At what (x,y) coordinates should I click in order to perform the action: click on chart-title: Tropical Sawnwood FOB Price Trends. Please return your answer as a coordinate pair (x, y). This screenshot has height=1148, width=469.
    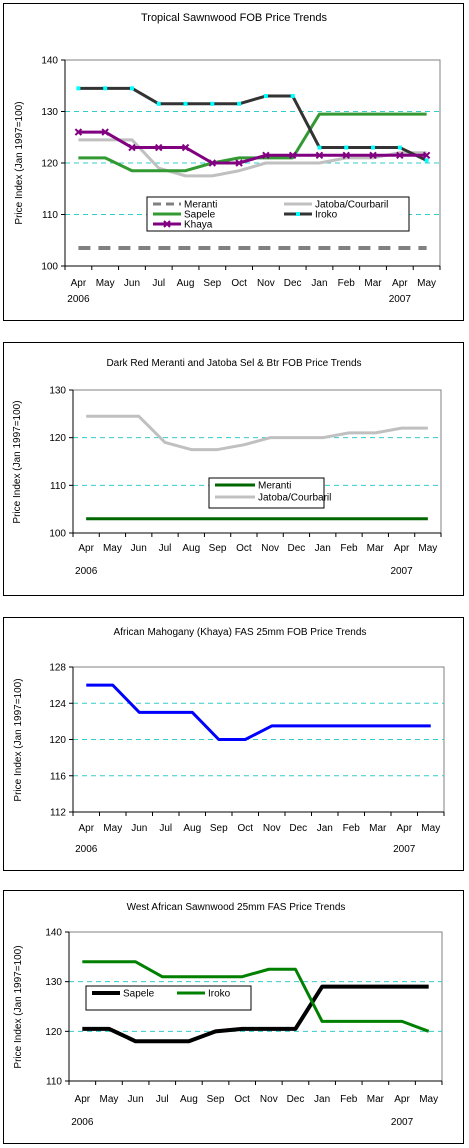
    Looking at the image, I should click on (234, 18).